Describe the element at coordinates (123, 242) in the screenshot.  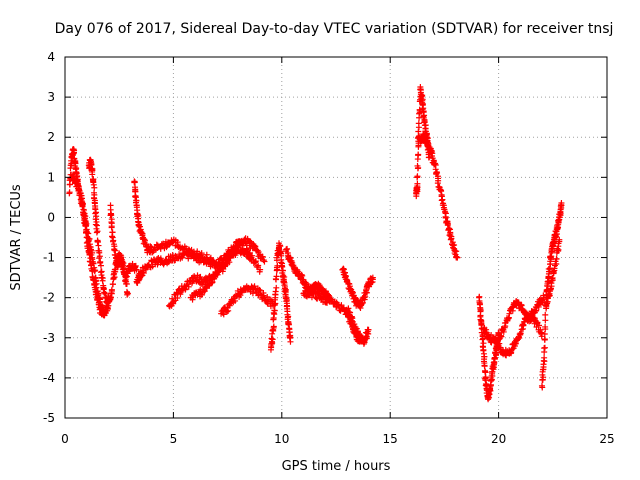
I see `series-arc-d` at that location.